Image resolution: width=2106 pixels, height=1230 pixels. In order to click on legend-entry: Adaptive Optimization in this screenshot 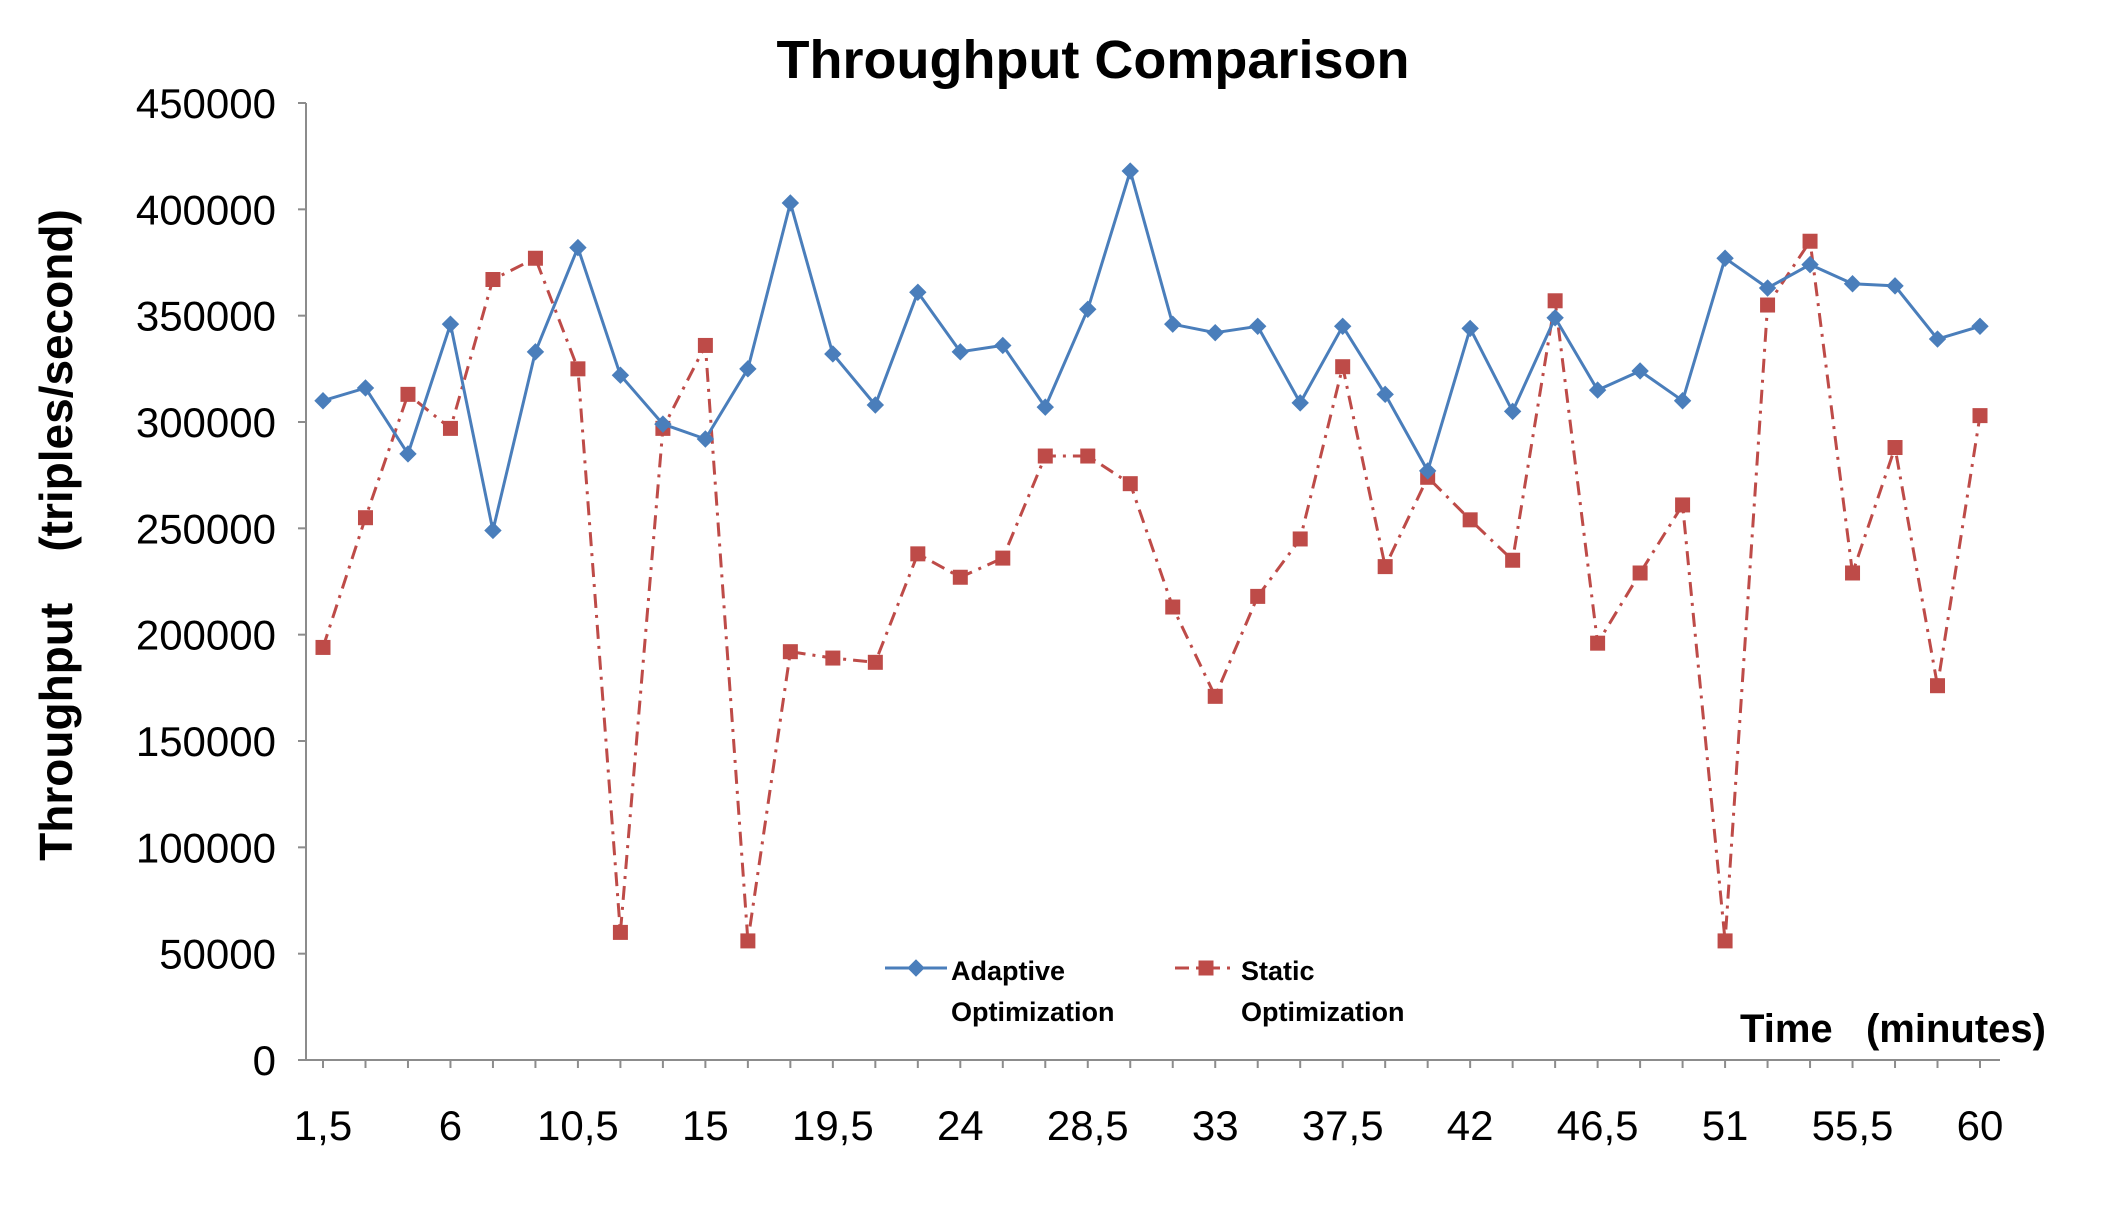, I will do `click(1000, 991)`.